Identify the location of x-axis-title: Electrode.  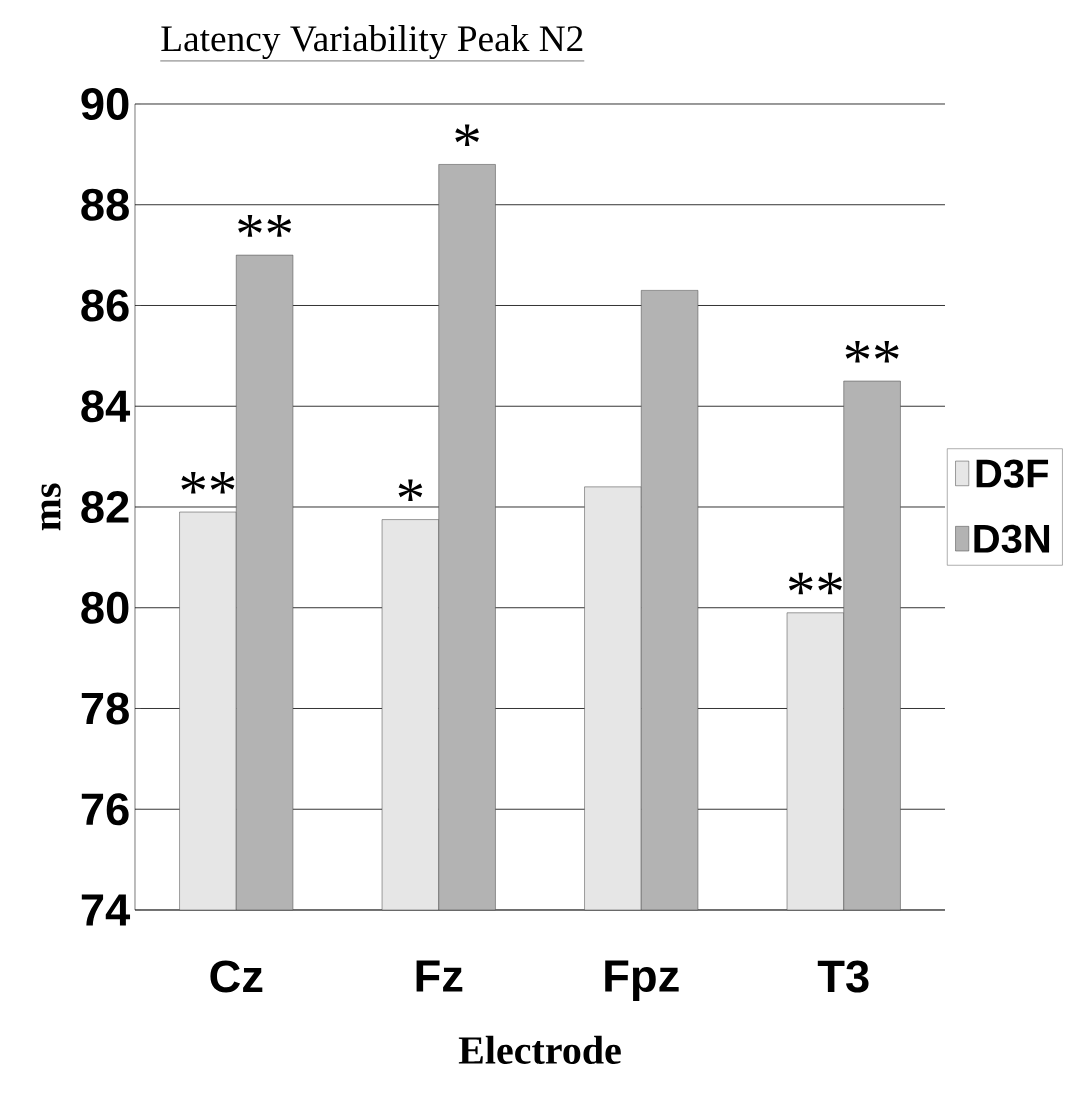
(539, 1049).